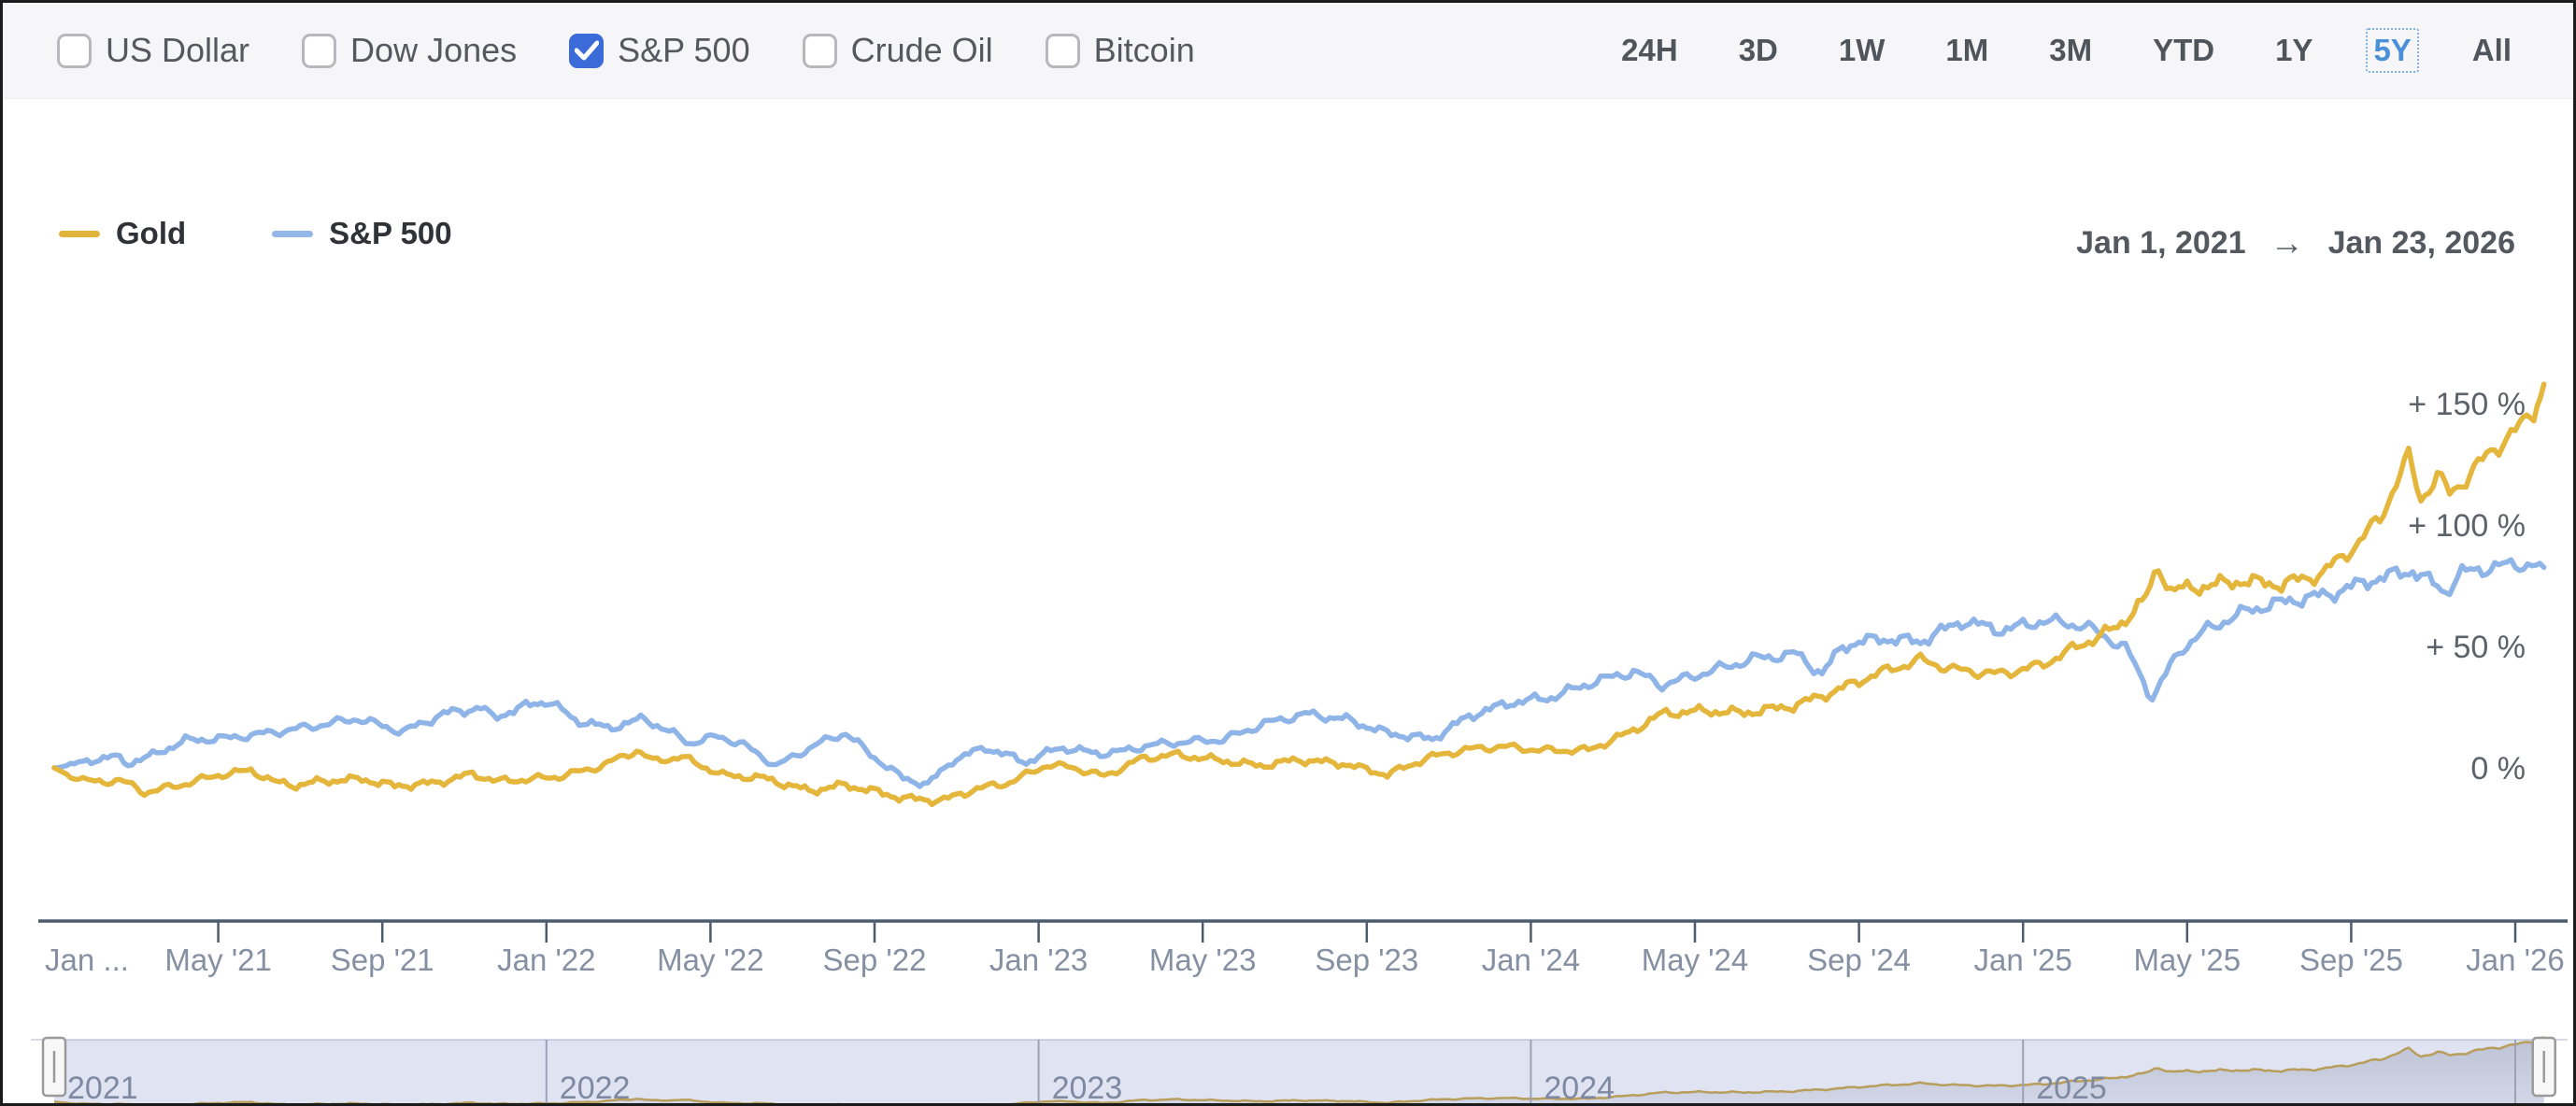  Describe the element at coordinates (1203, 960) in the screenshot. I see `x-axis-label: May '23` at that location.